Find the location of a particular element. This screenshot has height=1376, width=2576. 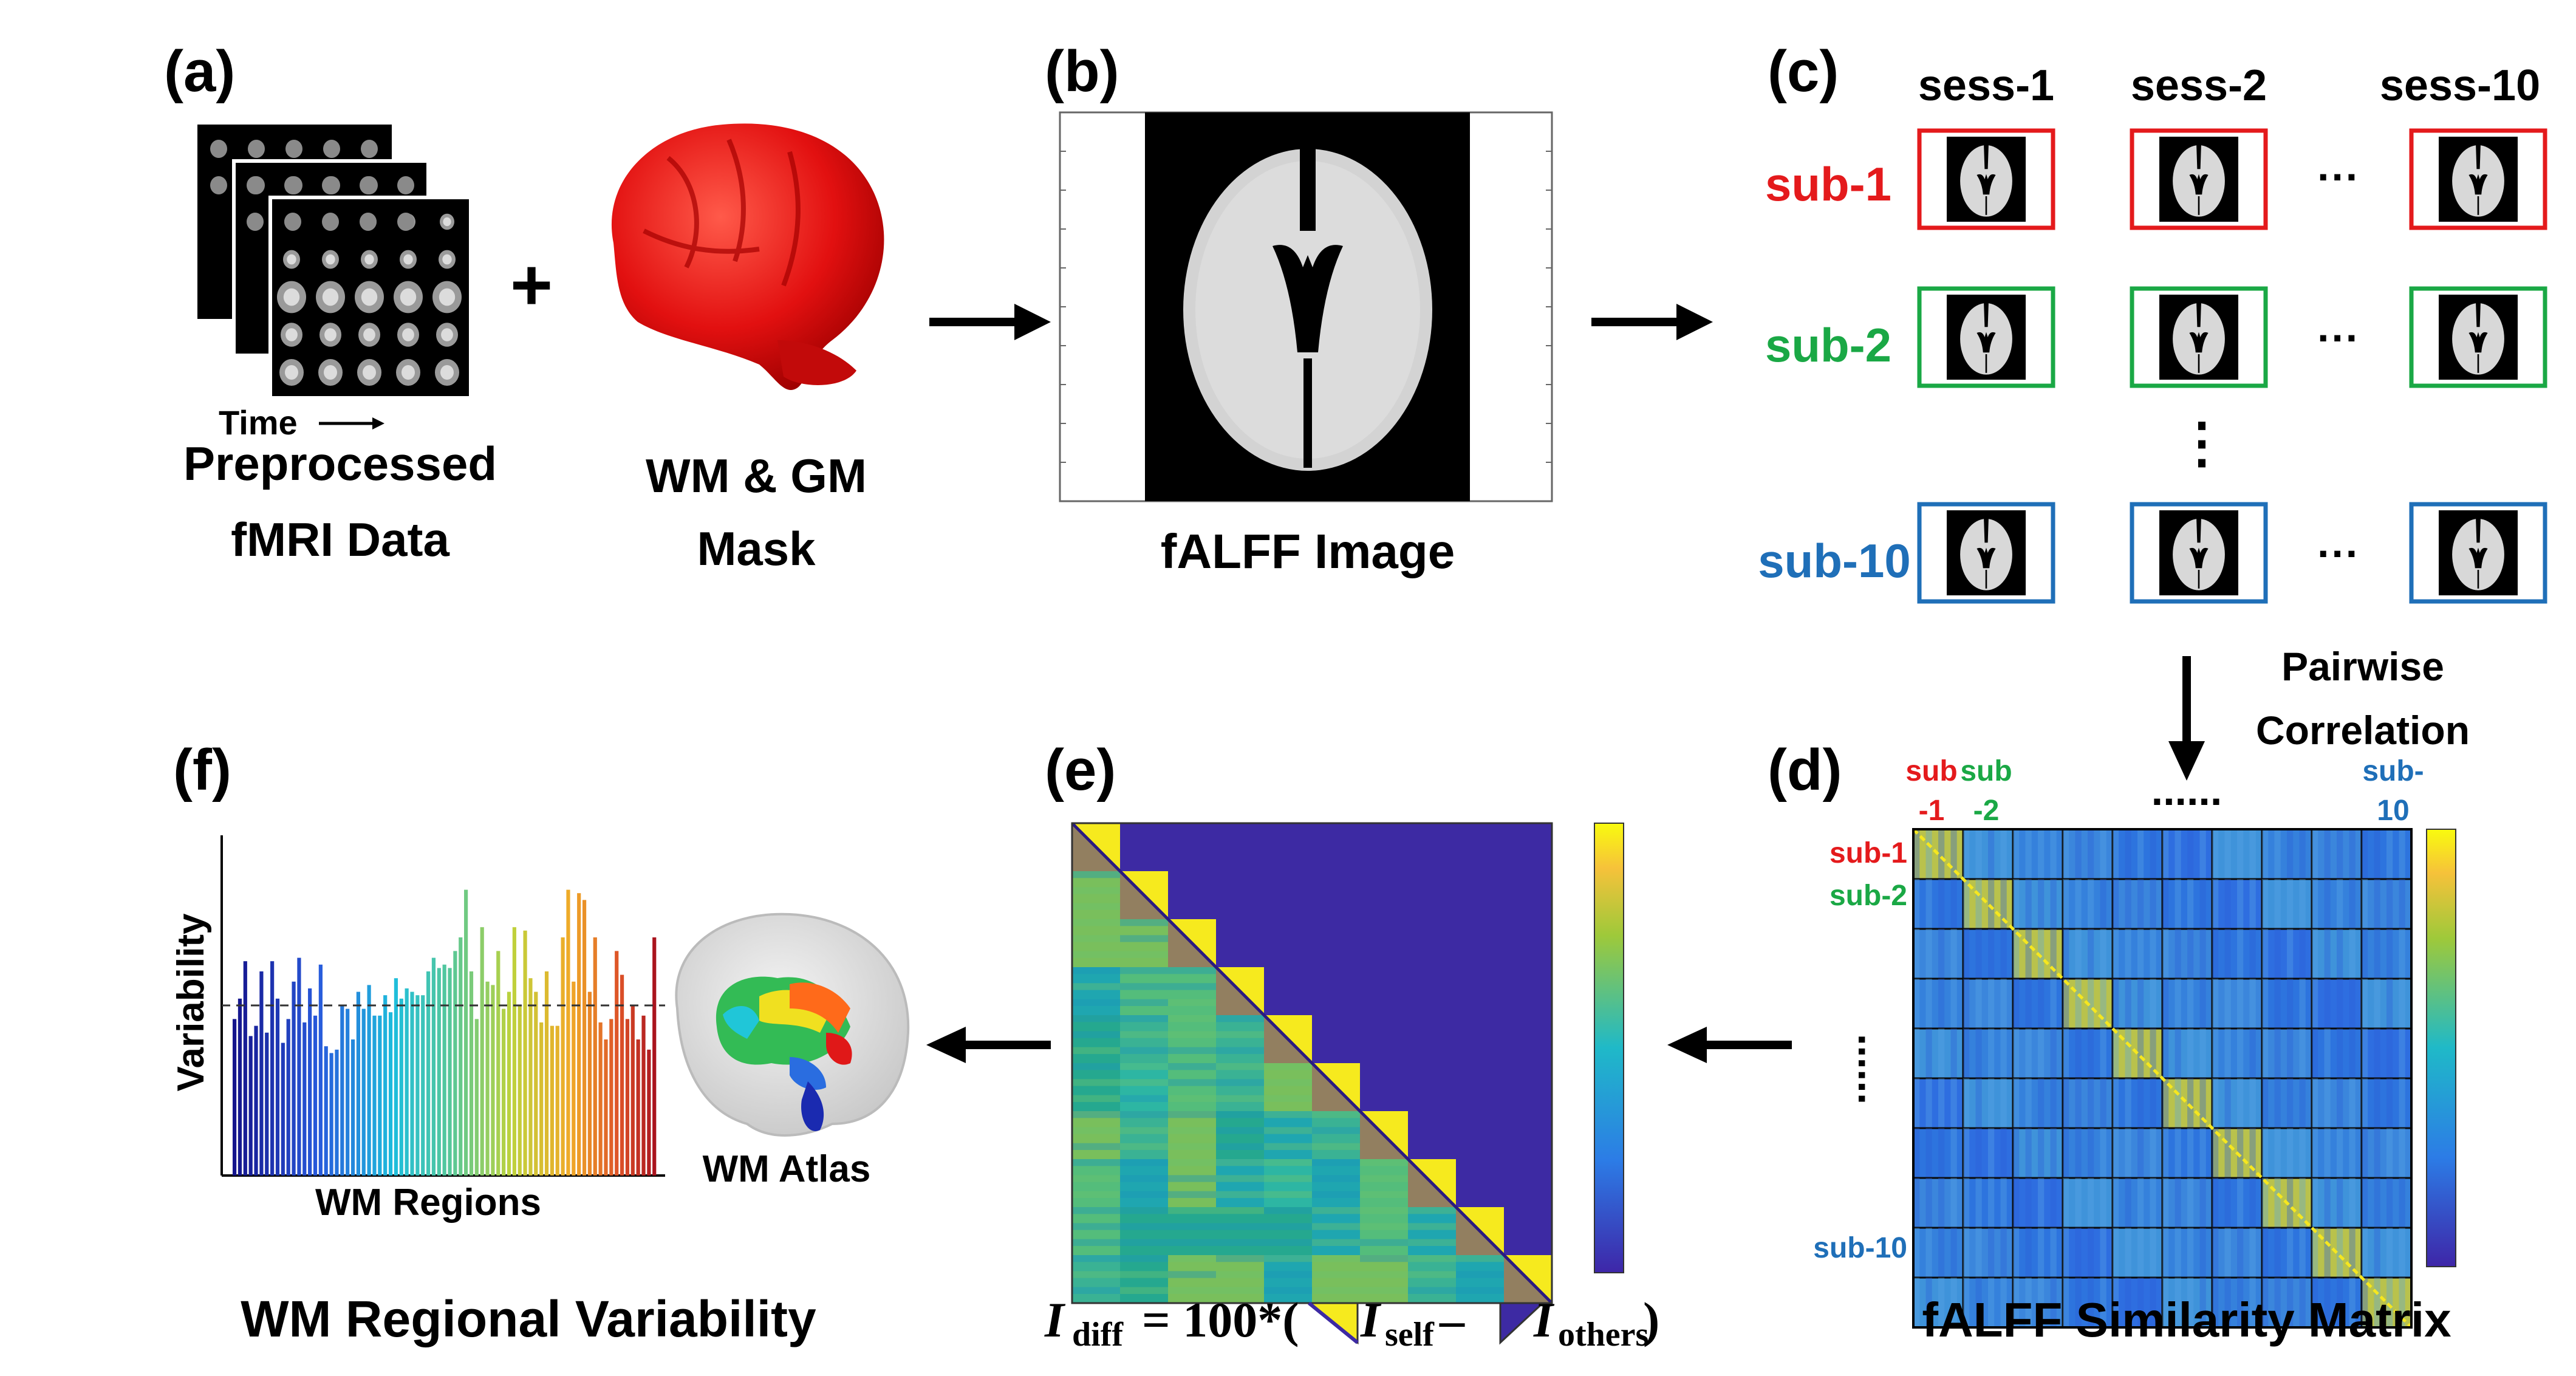

fmri-data-label-line2: fMRI Data is located at coordinates (340, 539).